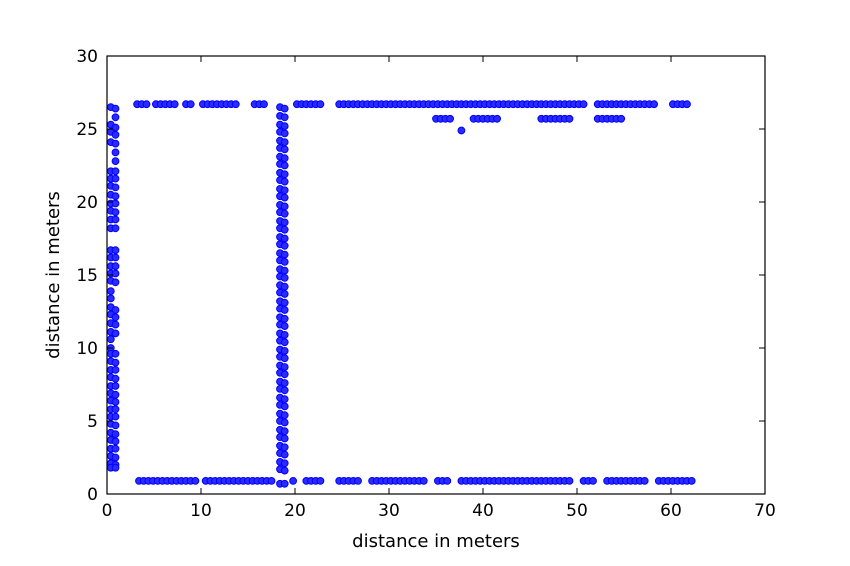 The height and width of the screenshot is (566, 850). Describe the element at coordinates (389, 511) in the screenshot. I see `x-tick-label: 30` at that location.